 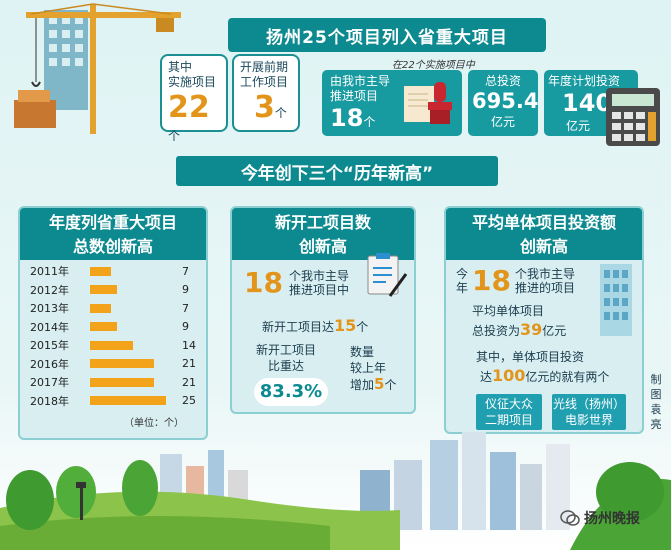 What do you see at coordinates (103, 15) in the screenshot?
I see `crane-jib` at bounding box center [103, 15].